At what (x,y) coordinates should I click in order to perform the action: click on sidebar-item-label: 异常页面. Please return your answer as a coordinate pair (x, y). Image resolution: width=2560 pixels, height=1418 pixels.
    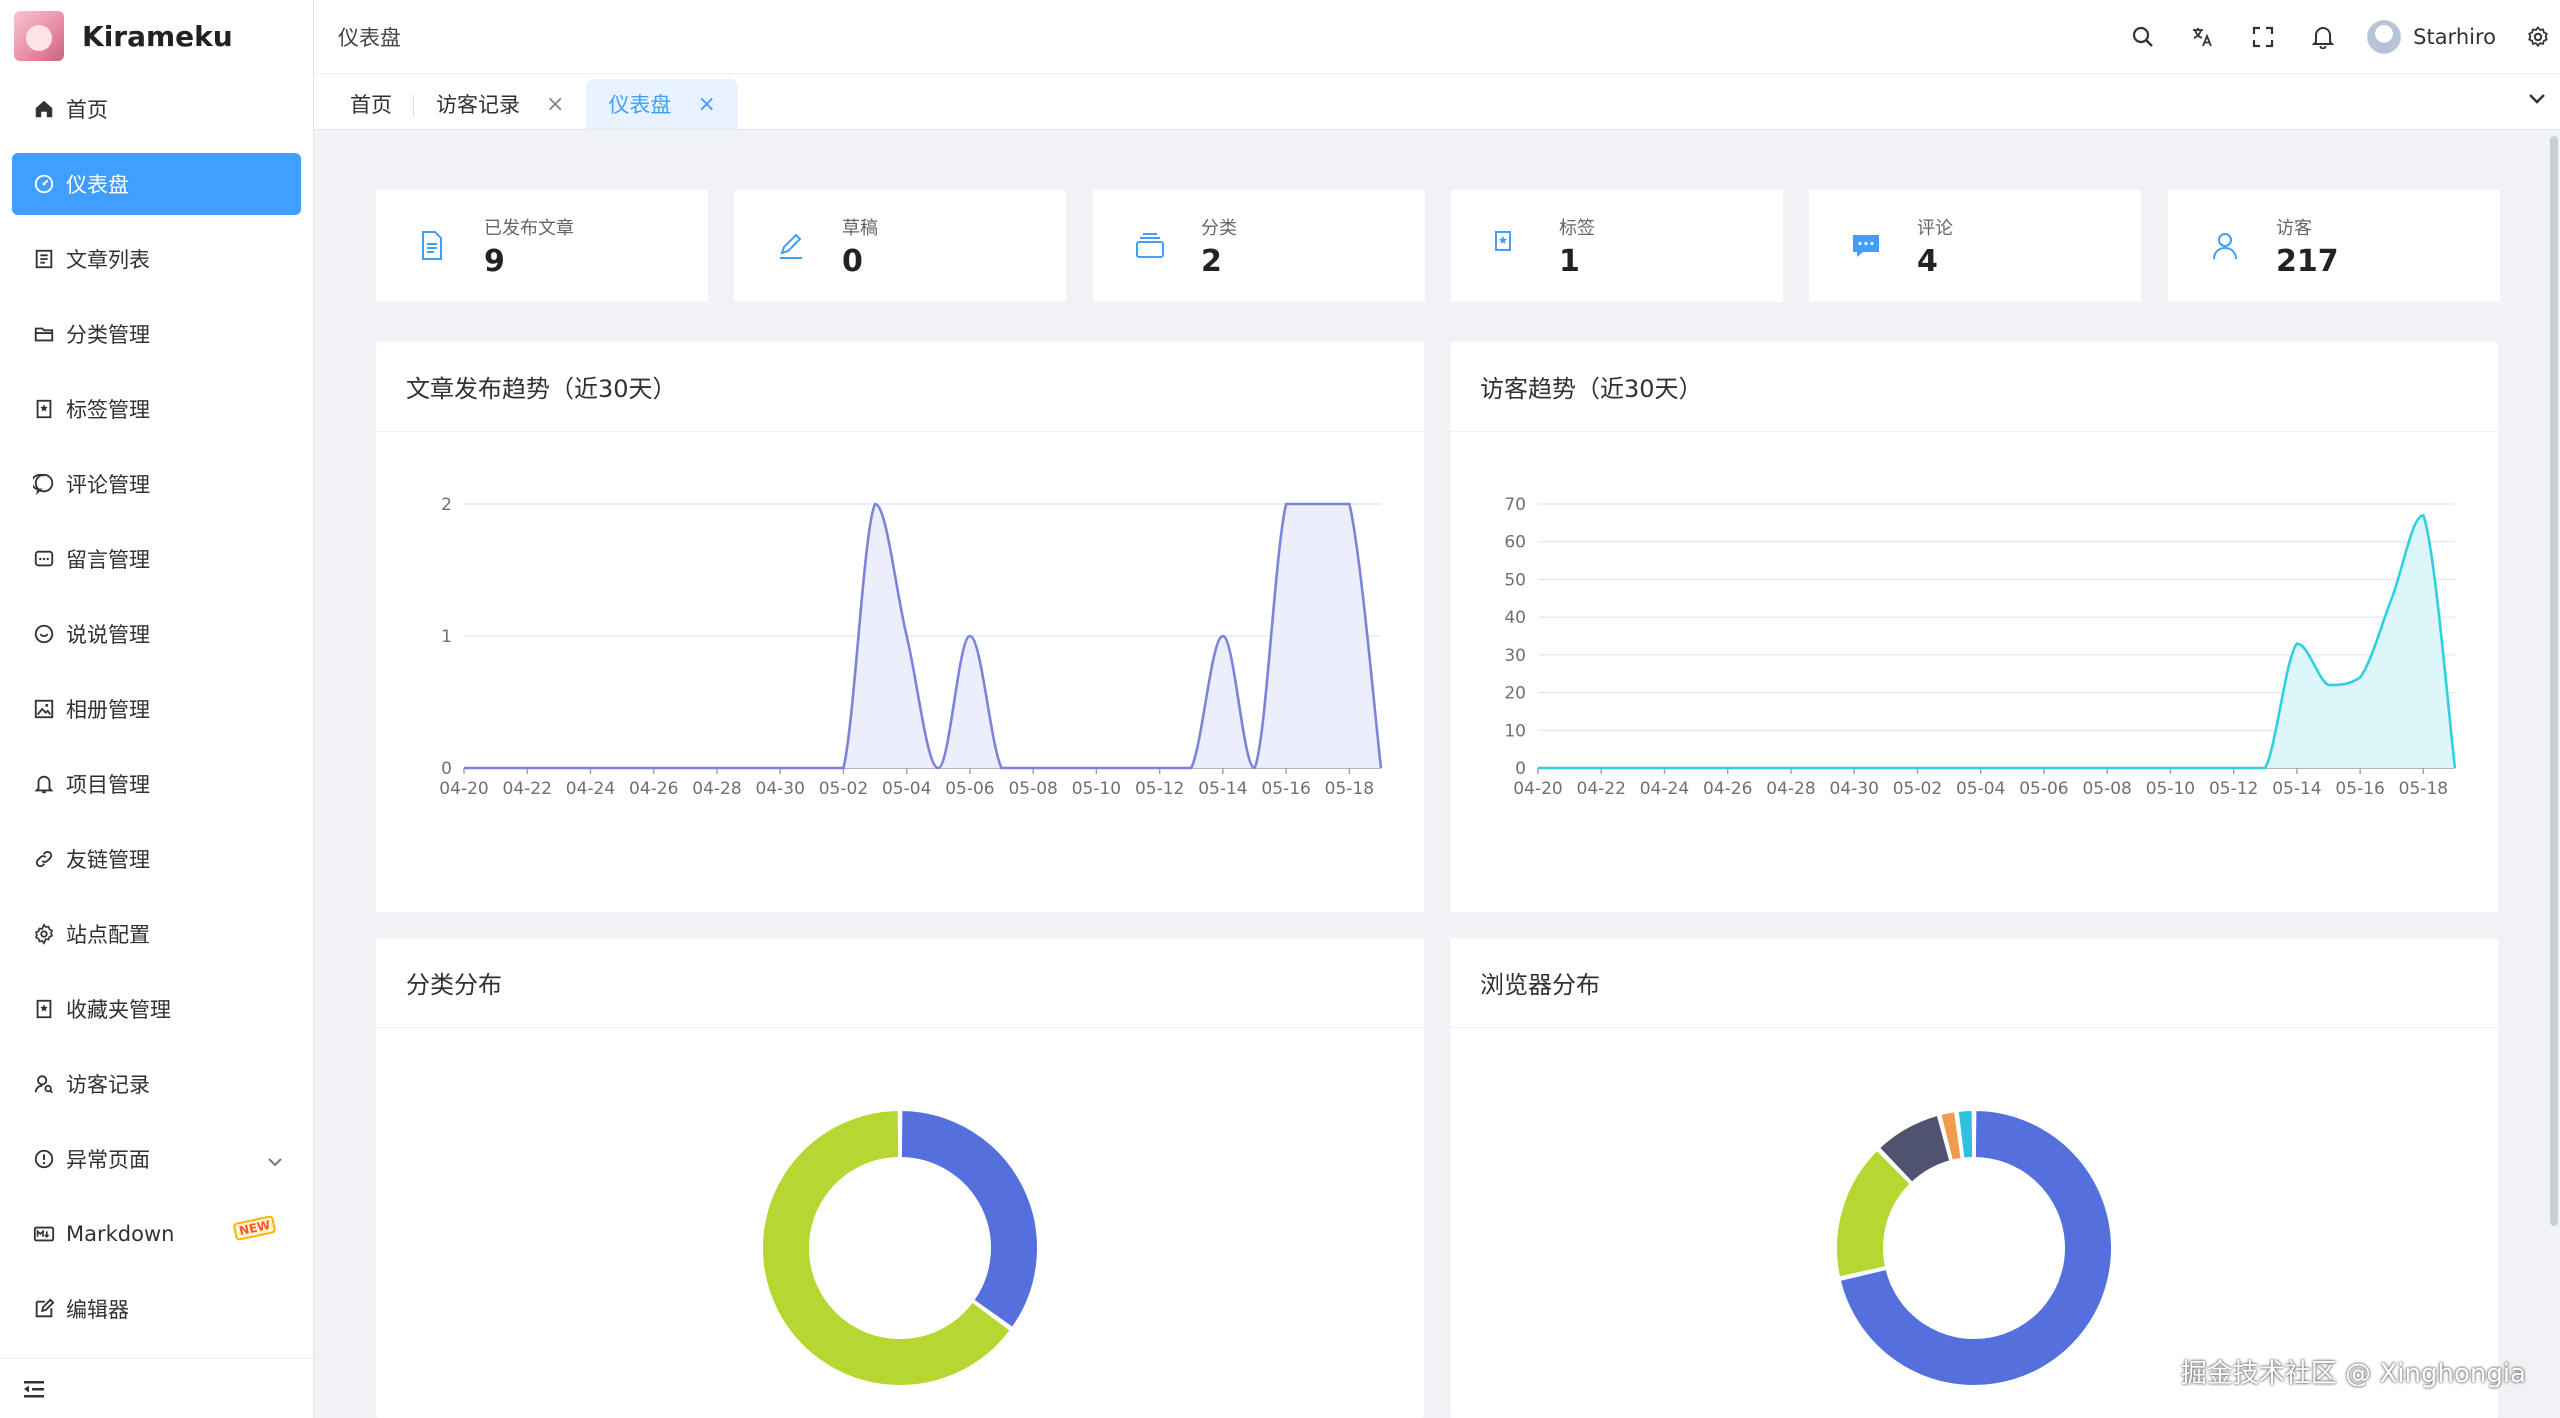
    Looking at the image, I should click on (108, 1160).